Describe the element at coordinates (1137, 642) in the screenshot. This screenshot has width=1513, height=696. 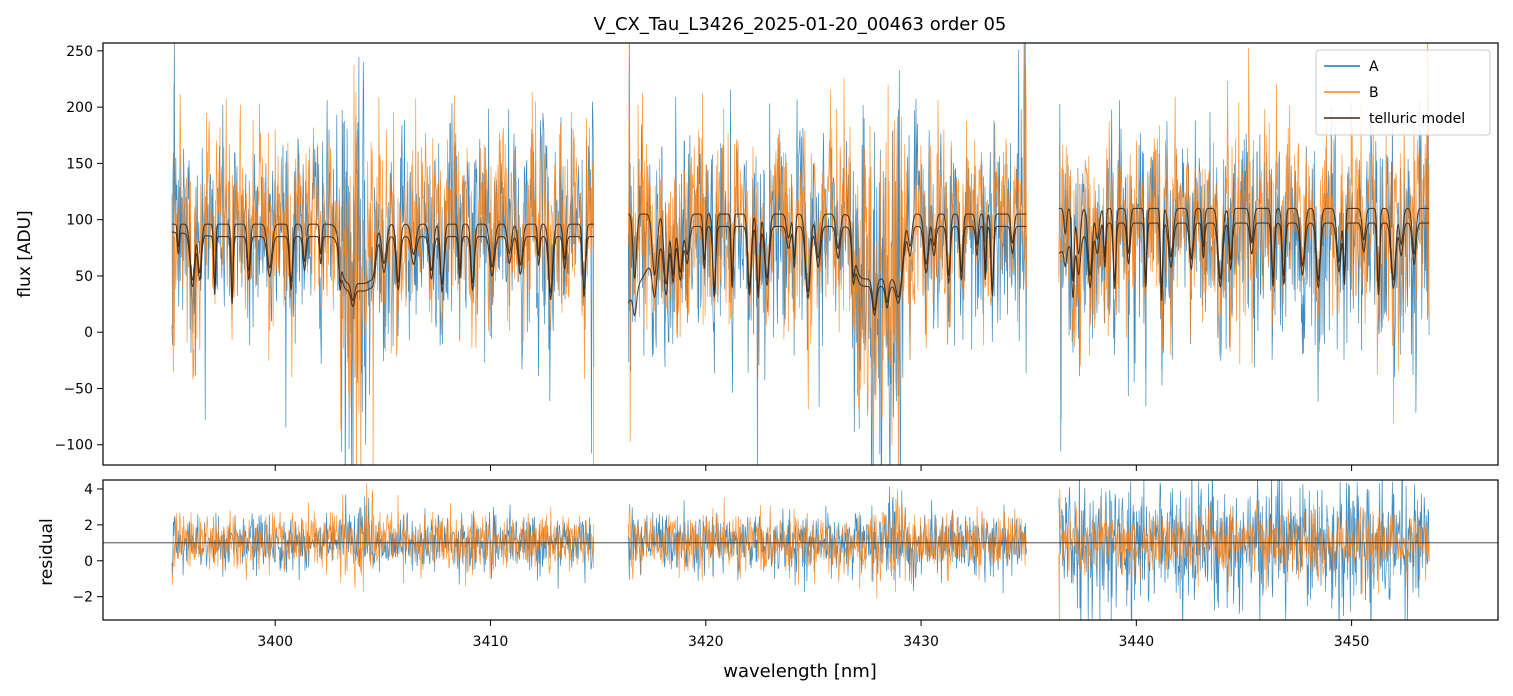
I see `x-tick-label: 3440` at that location.